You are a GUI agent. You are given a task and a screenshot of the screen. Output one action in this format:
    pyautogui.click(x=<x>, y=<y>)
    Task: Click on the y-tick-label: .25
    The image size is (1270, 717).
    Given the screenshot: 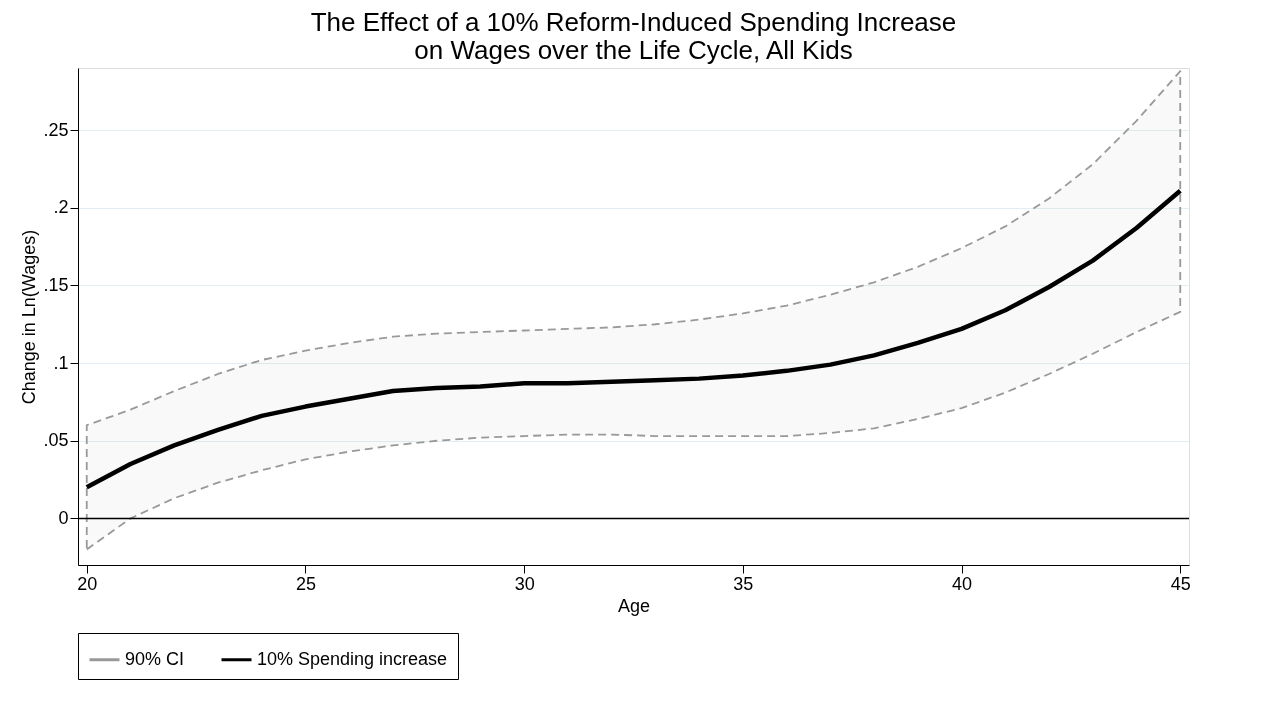 What is the action you would take?
    pyautogui.click(x=56, y=129)
    